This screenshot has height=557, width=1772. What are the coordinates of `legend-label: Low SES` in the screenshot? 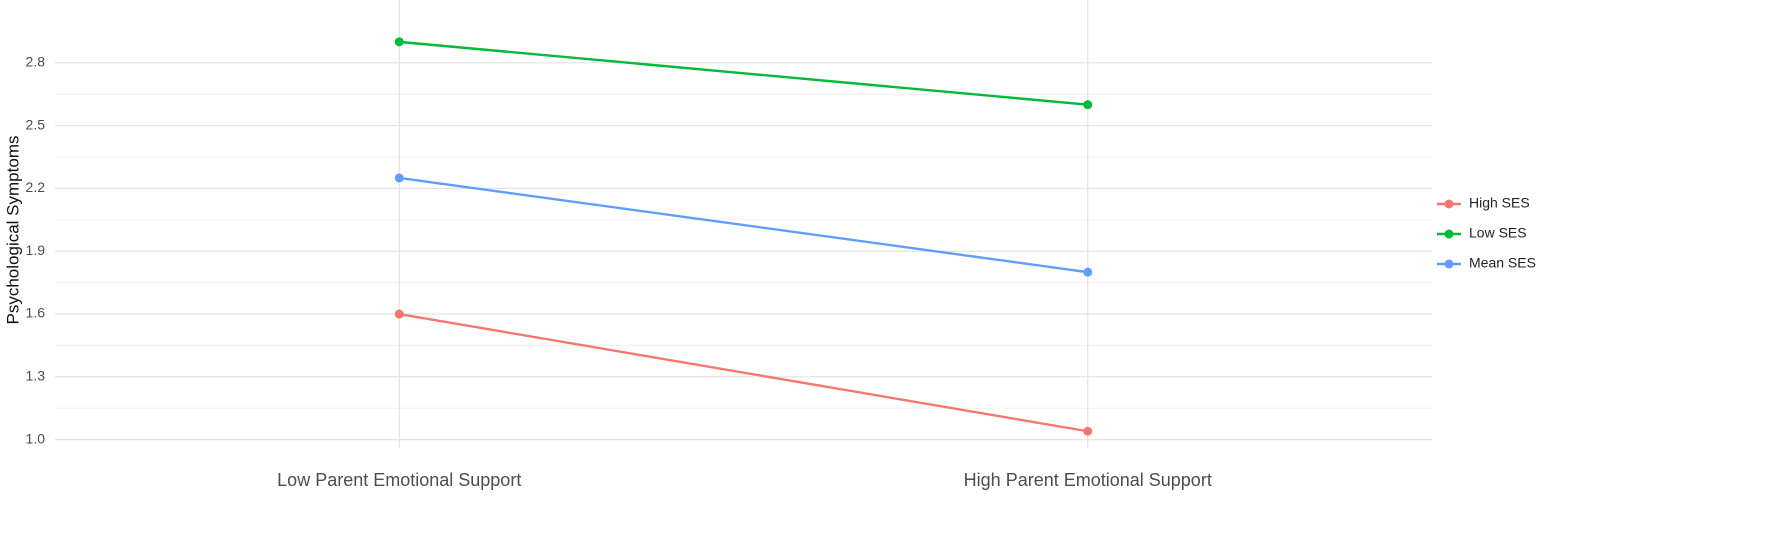 It's located at (1498, 233).